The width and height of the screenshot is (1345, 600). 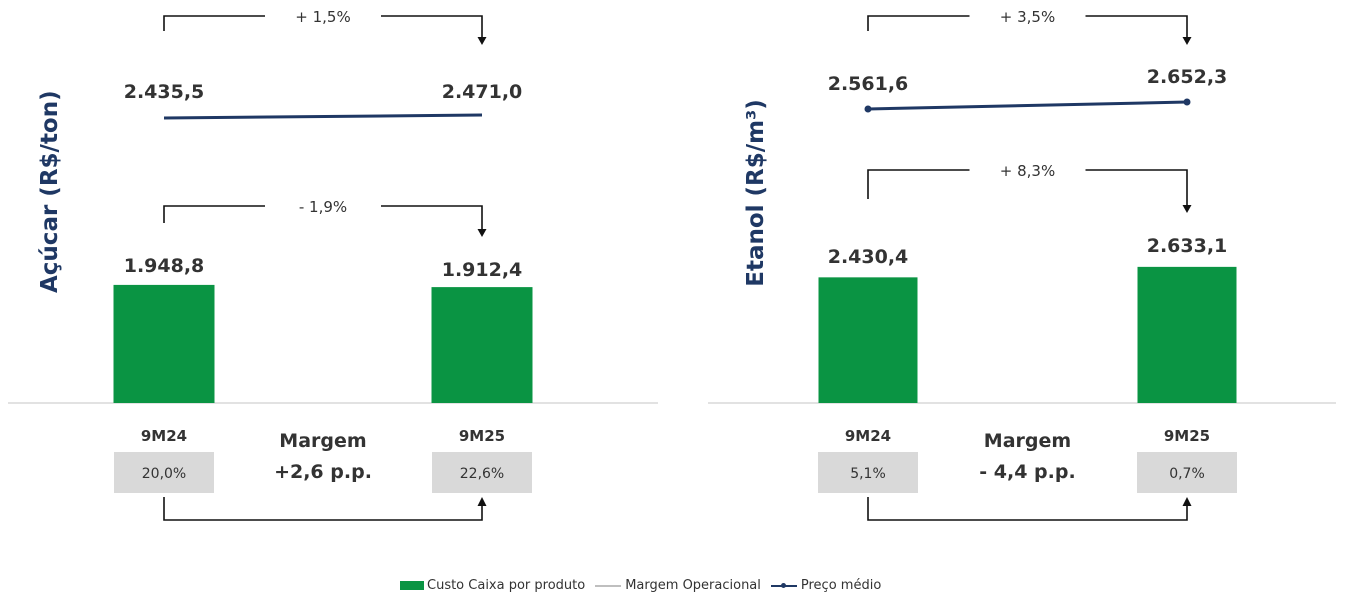 I want to click on price-change-bracket-1-label: + 3,5%, so click(x=1027, y=17).